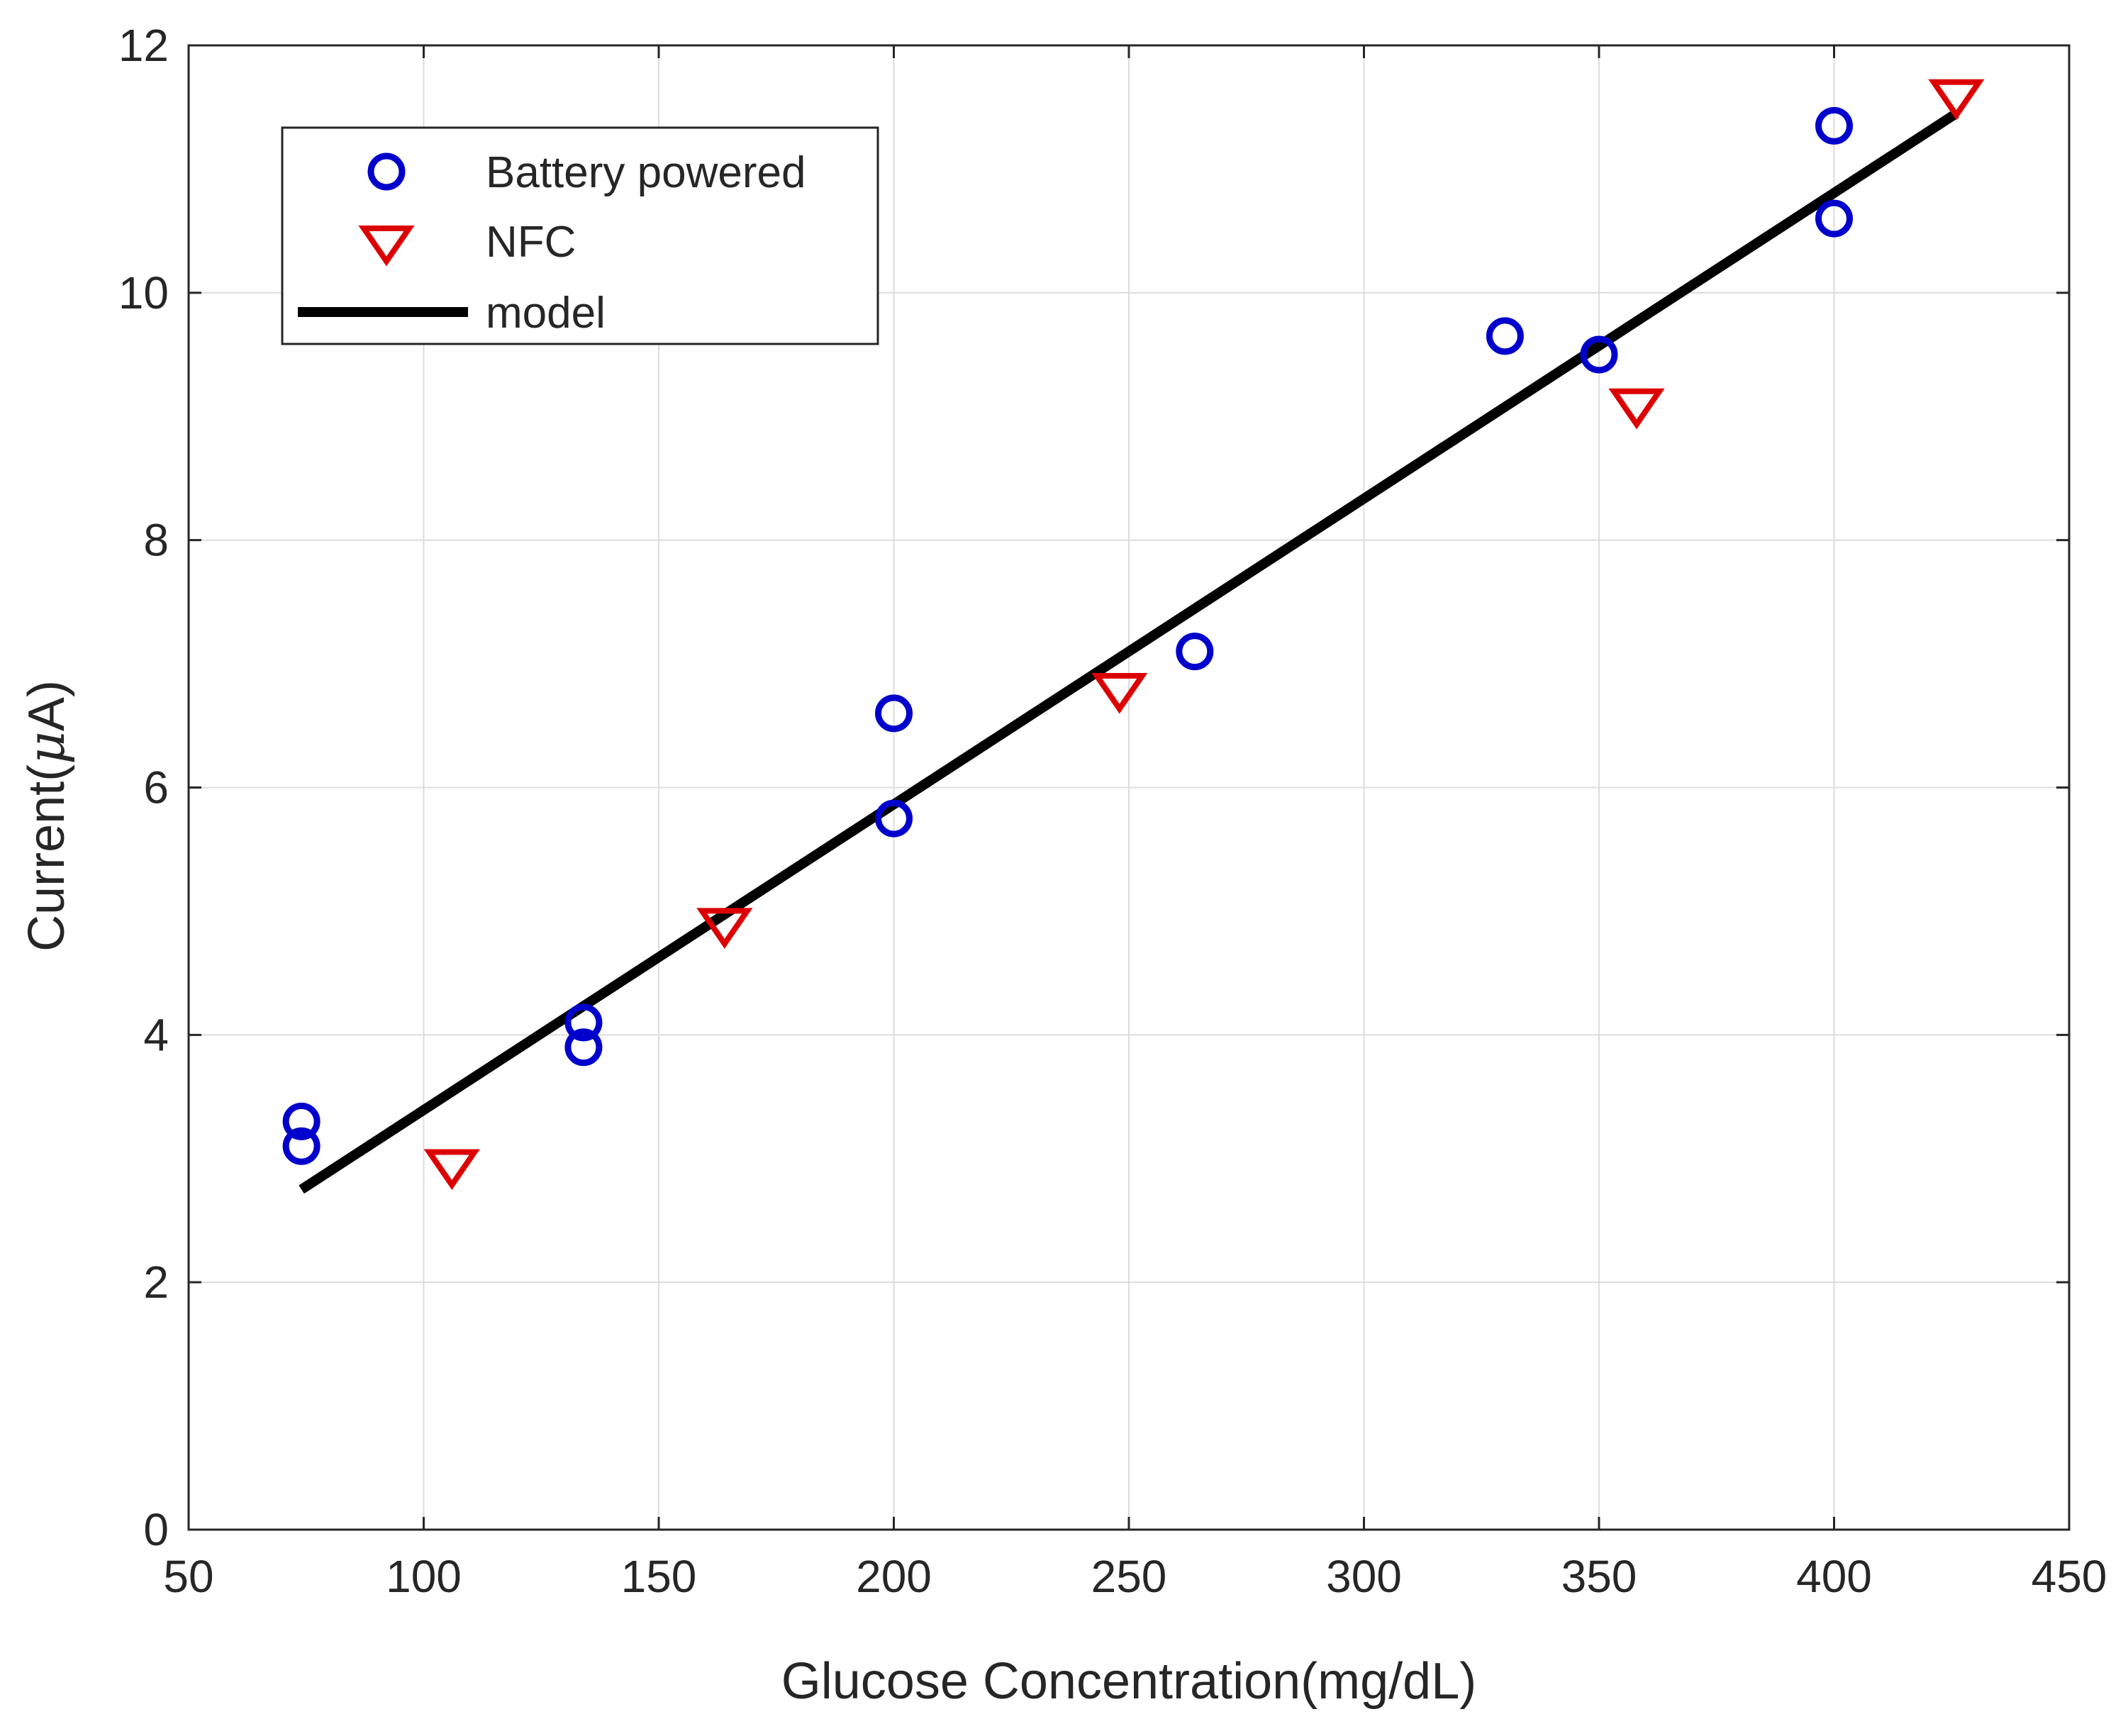 This screenshot has height=1736, width=2128. Describe the element at coordinates (1129, 1576) in the screenshot. I see `x-tick-label: 250` at that location.